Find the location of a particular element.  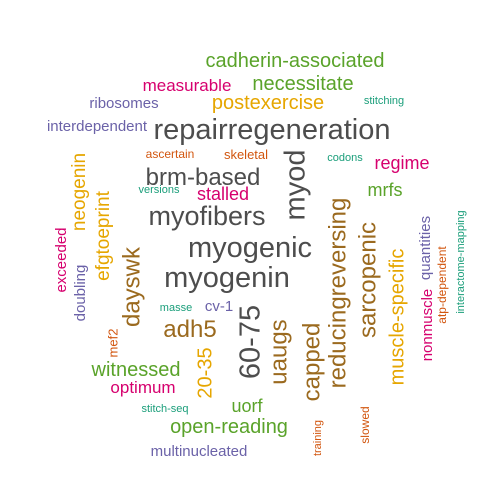

word: myogenic is located at coordinates (250, 248).